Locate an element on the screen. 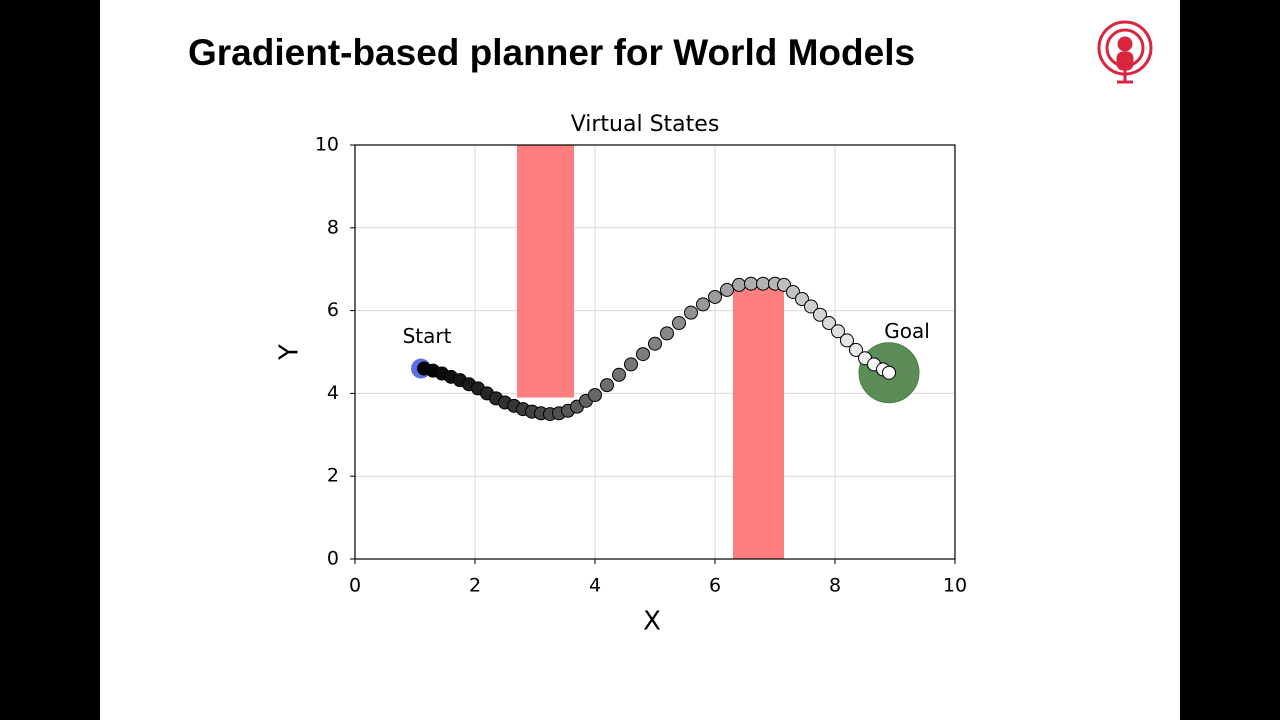 This screenshot has height=720, width=1280. y-tick-label: 6 is located at coordinates (333, 310).